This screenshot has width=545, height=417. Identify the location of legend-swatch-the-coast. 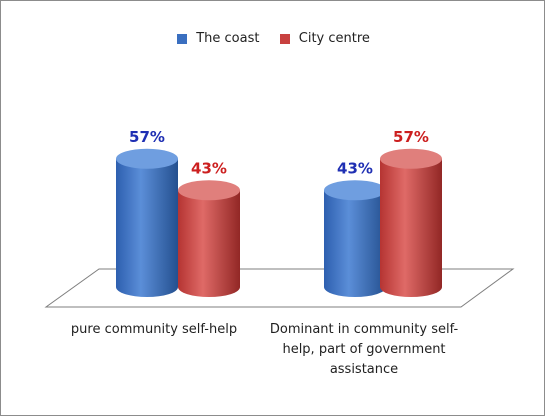
(182, 38).